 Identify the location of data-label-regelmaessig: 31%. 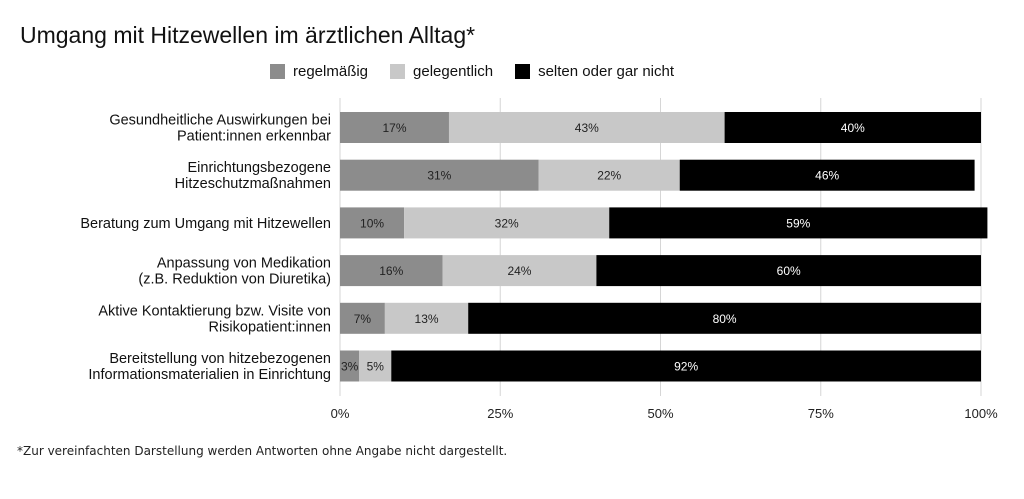
(439, 176).